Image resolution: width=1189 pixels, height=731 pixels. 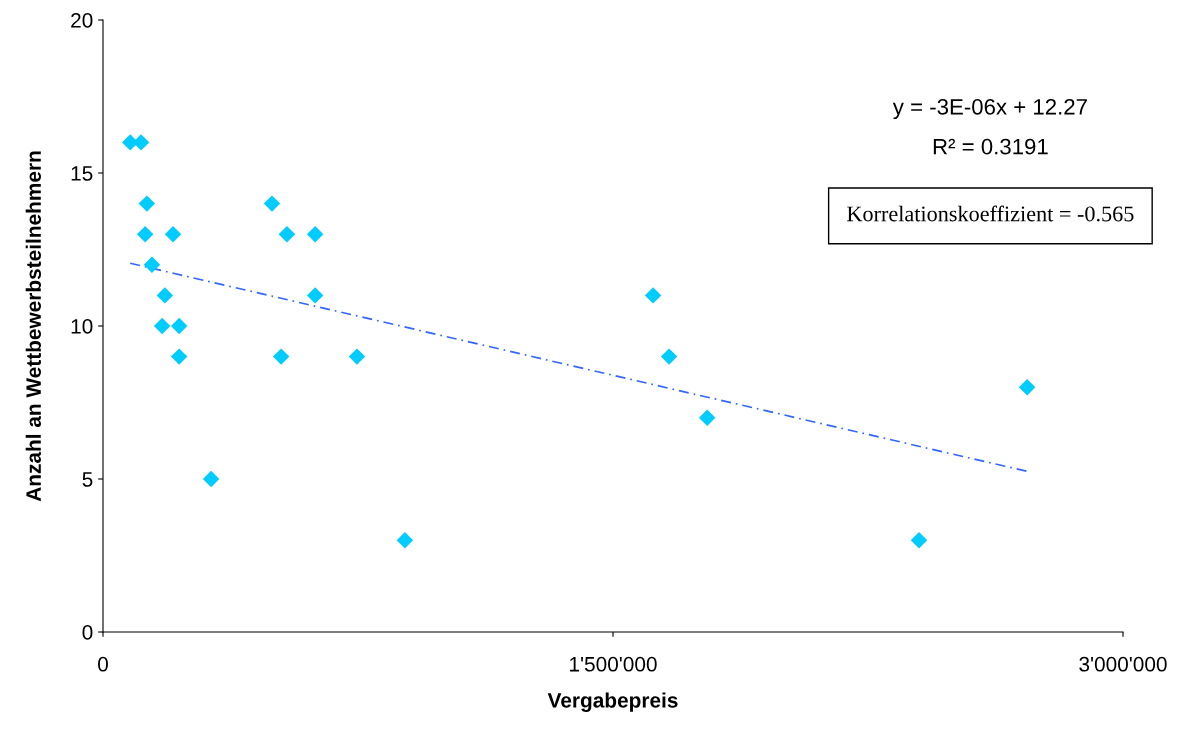 I want to click on x-tick-label: 3'000'000, so click(x=1123, y=664).